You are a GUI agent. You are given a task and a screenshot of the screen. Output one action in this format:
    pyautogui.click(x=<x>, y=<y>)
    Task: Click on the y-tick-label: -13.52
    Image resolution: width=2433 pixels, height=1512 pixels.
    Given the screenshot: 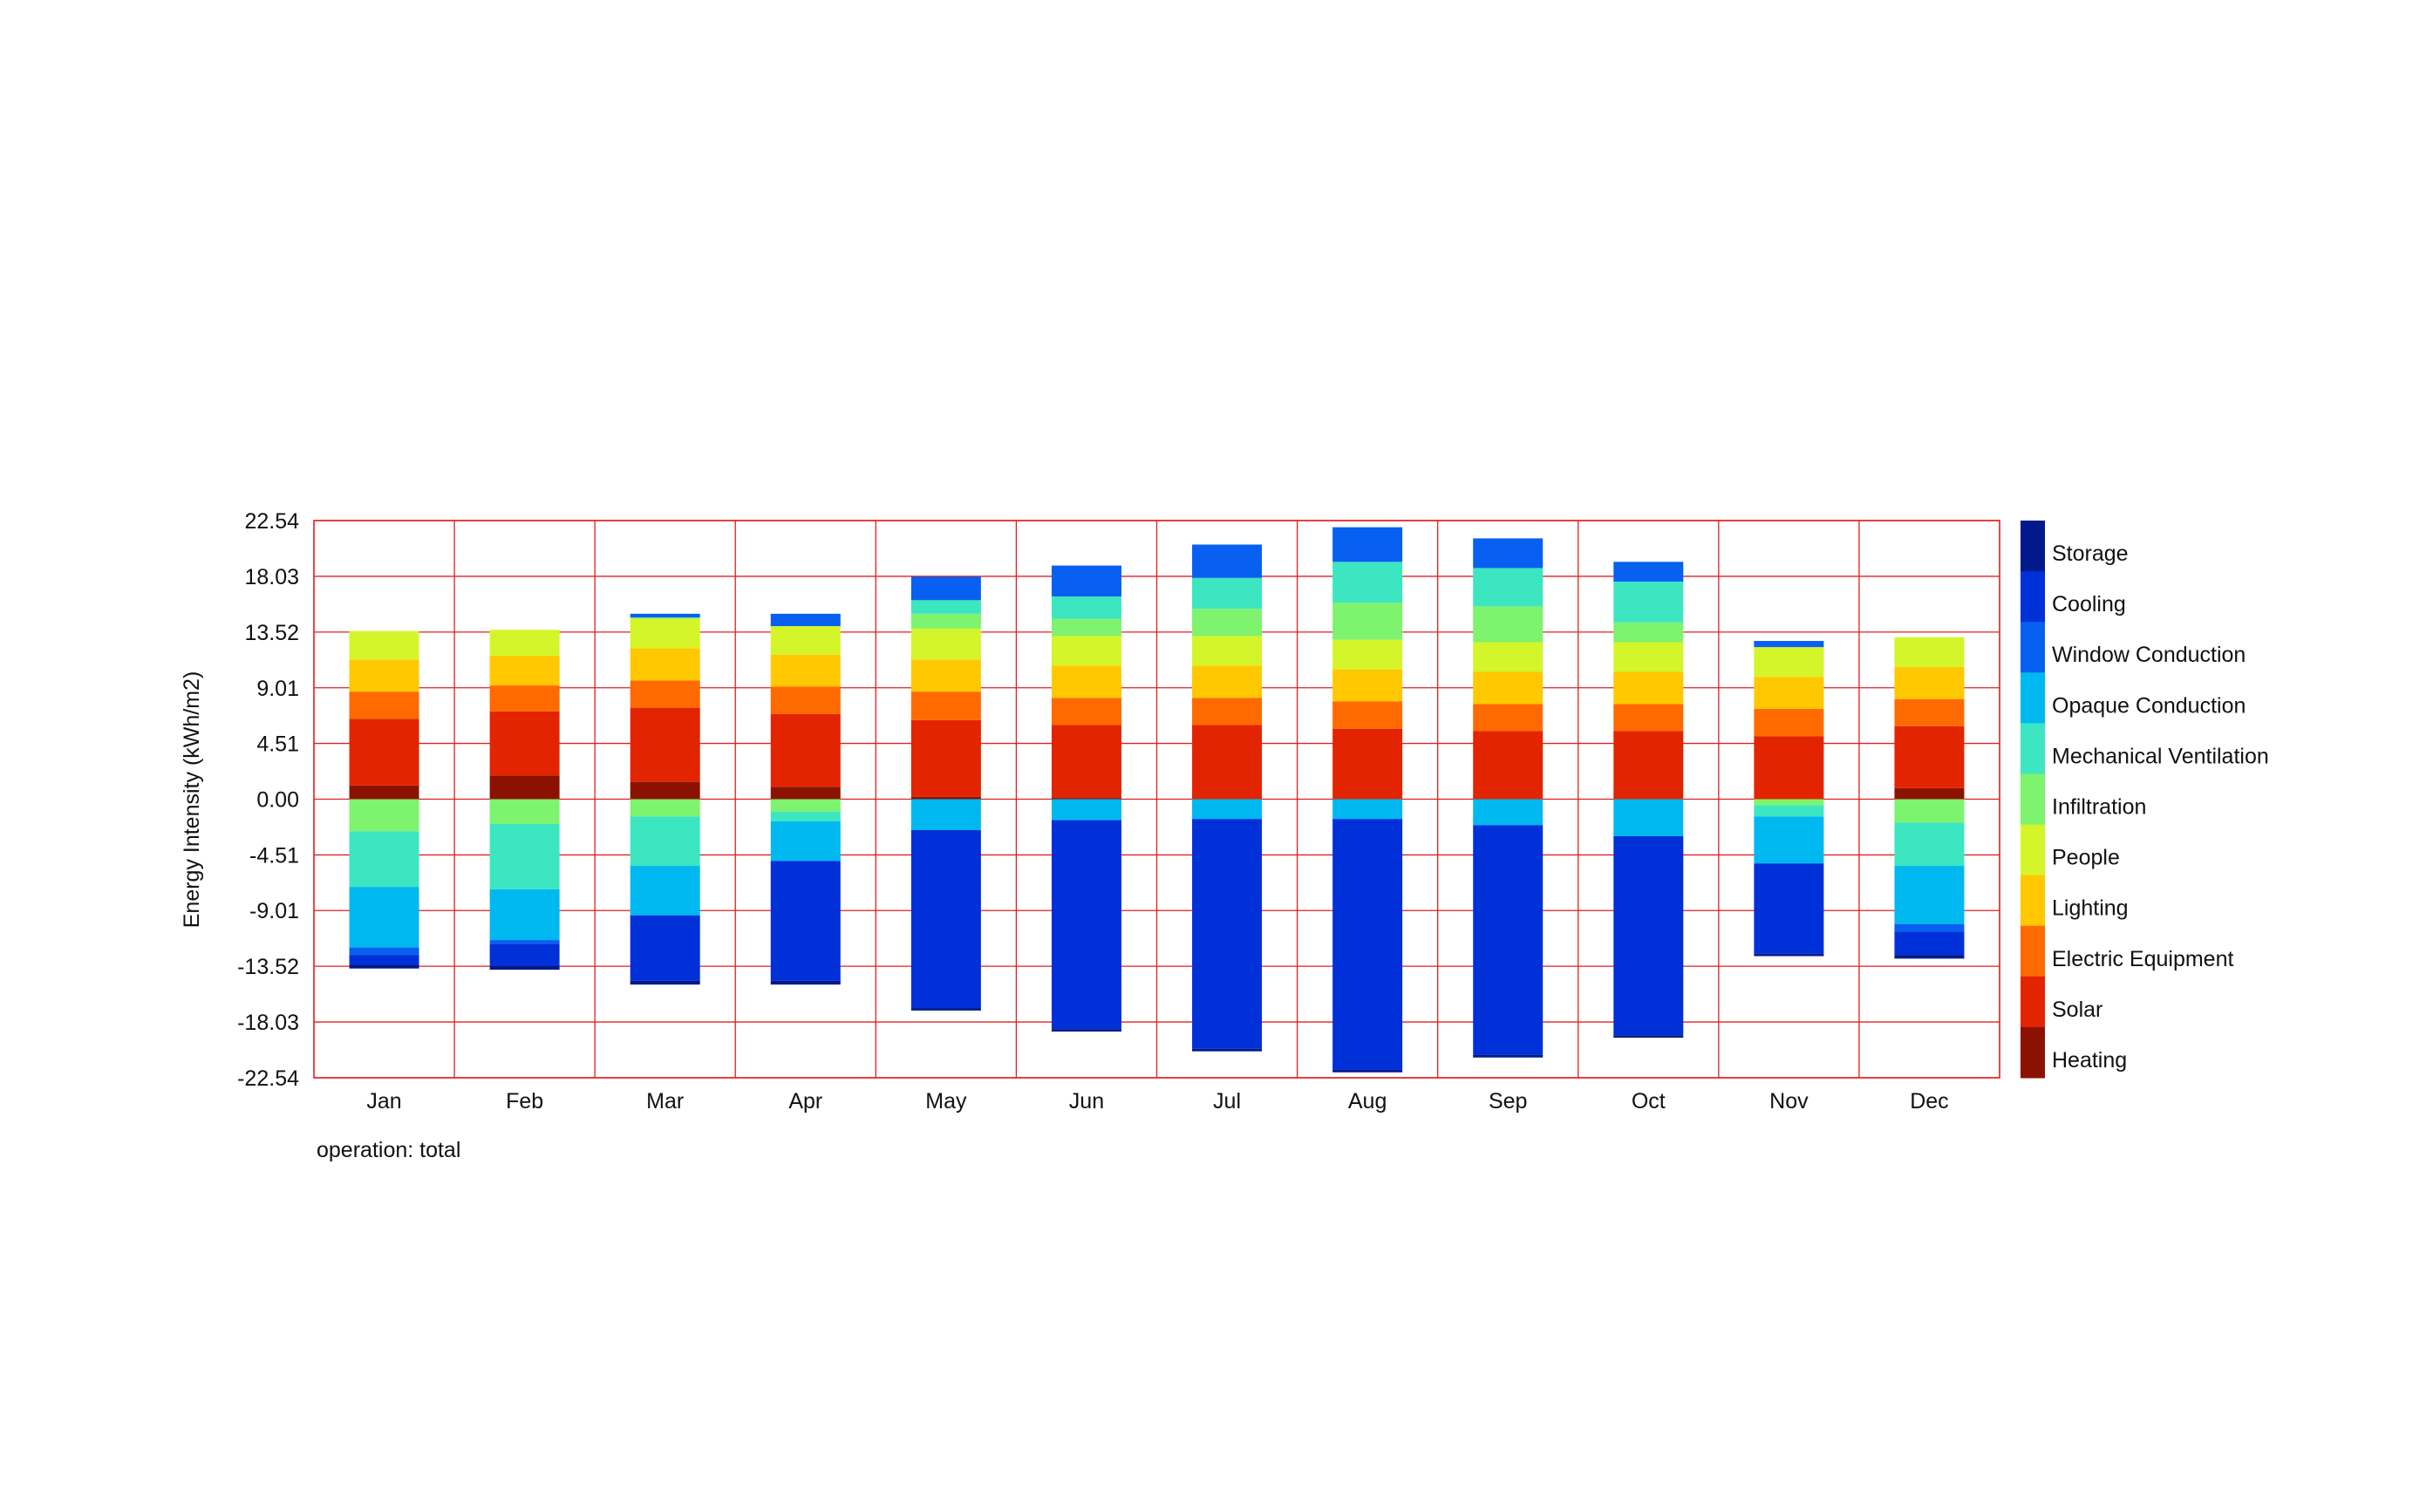 What is the action you would take?
    pyautogui.click(x=268, y=967)
    